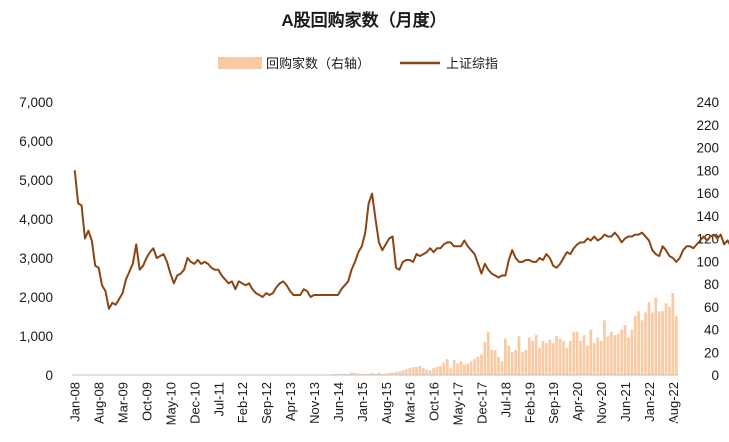 This screenshot has height=442, width=729. What do you see at coordinates (577, 401) in the screenshot?
I see `x-tick-label: Apr-20` at bounding box center [577, 401].